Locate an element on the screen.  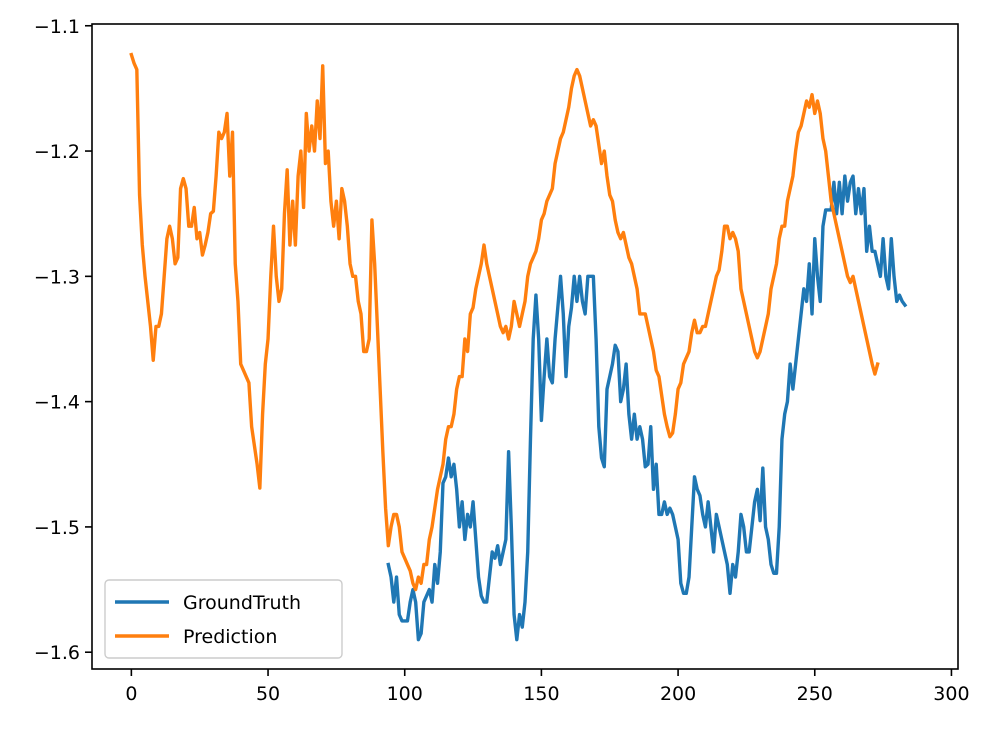
y-axis: −1.1 −1.2 −1.3 −1.4 −1.5 −1.6 is located at coordinates (63, 340).